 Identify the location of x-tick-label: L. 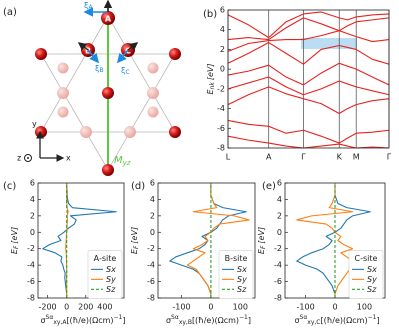
(228, 157).